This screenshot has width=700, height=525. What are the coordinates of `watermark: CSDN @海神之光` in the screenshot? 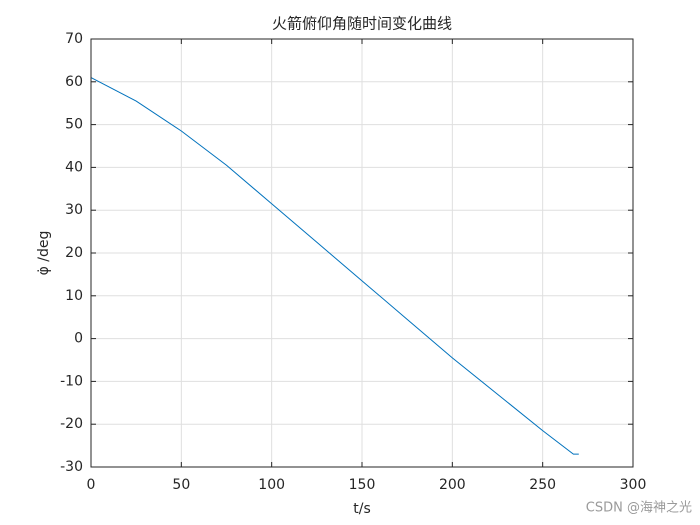 It's located at (639, 508).